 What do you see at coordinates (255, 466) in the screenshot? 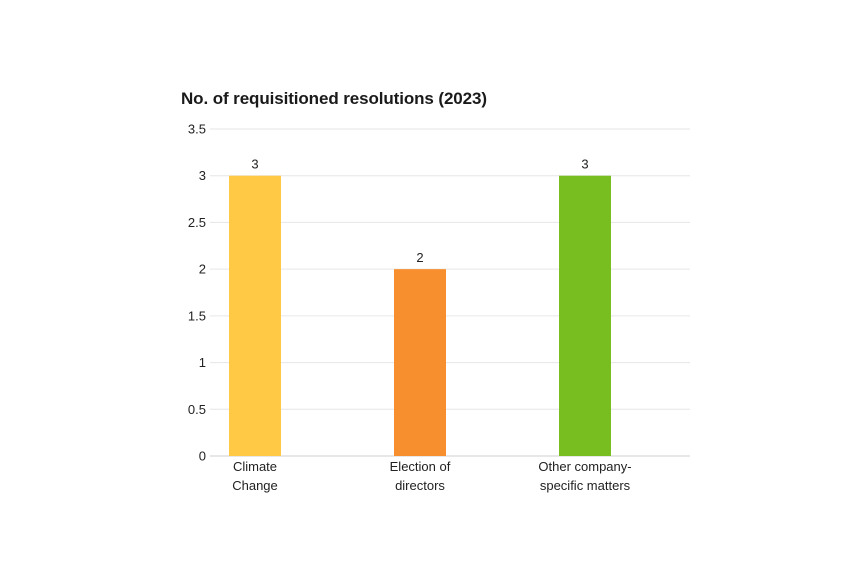
I see `x-tick-label: Climate` at bounding box center [255, 466].